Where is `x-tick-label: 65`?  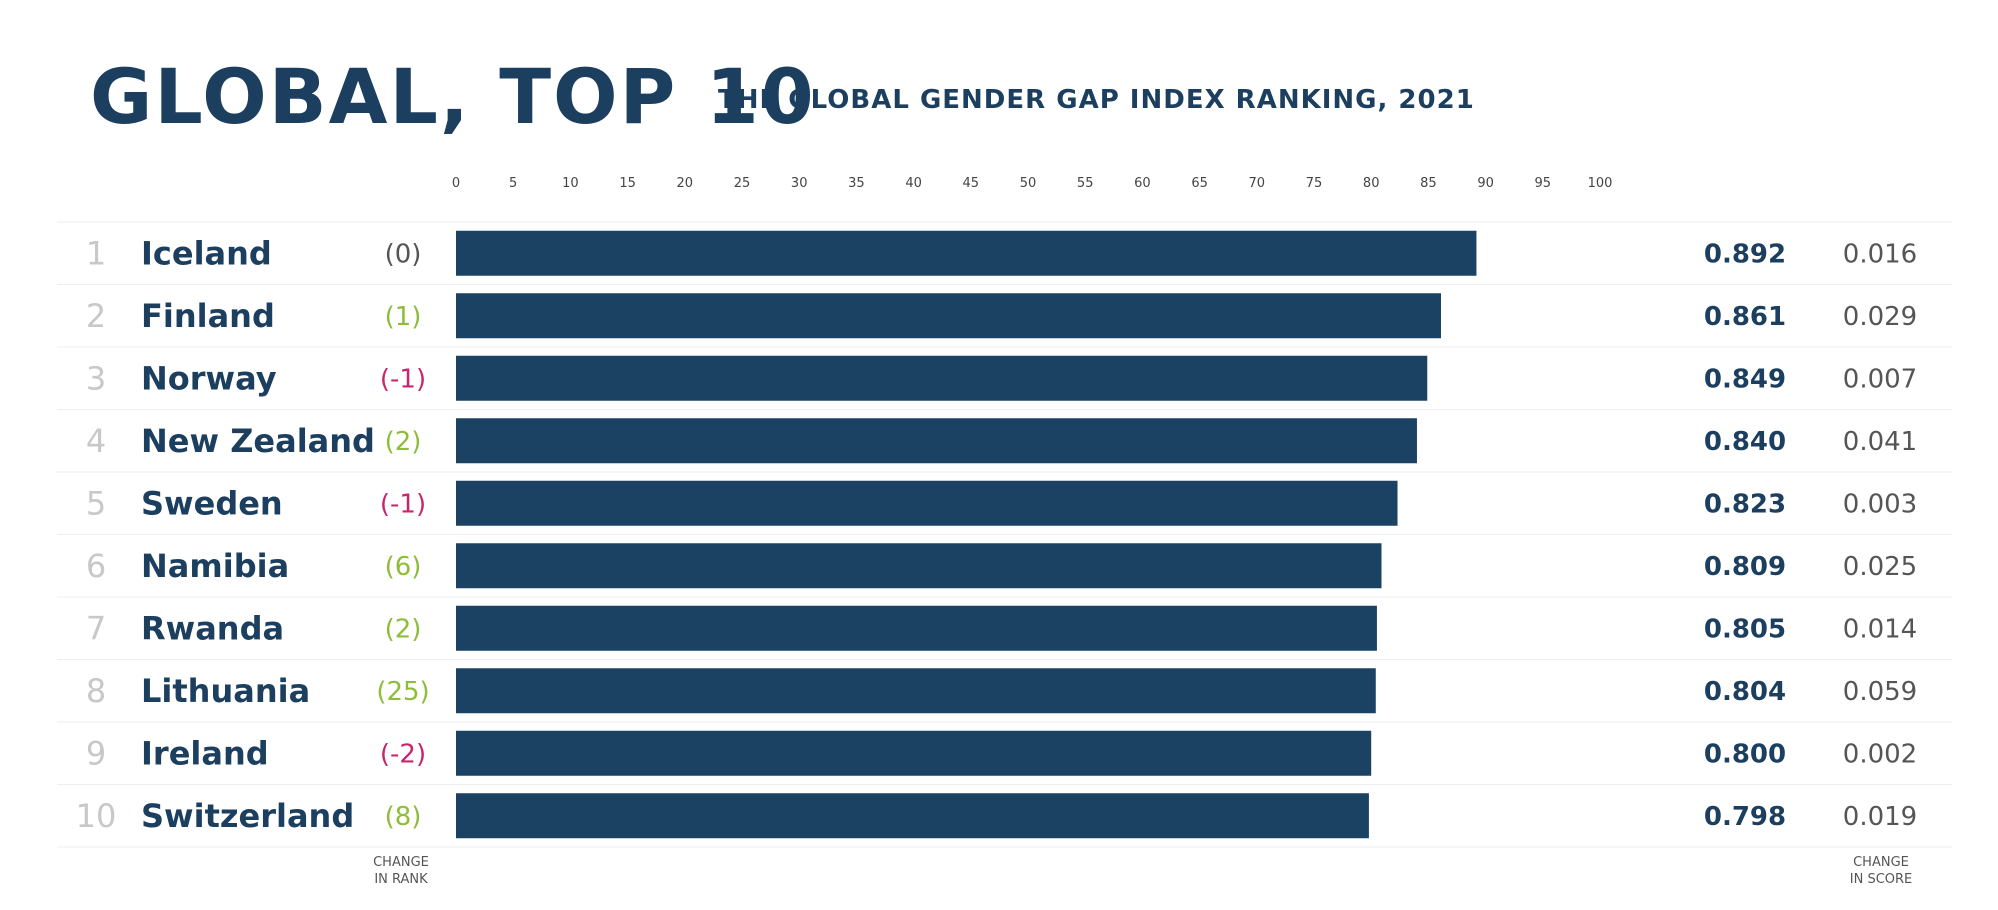 x-tick-label: 65 is located at coordinates (1199, 183).